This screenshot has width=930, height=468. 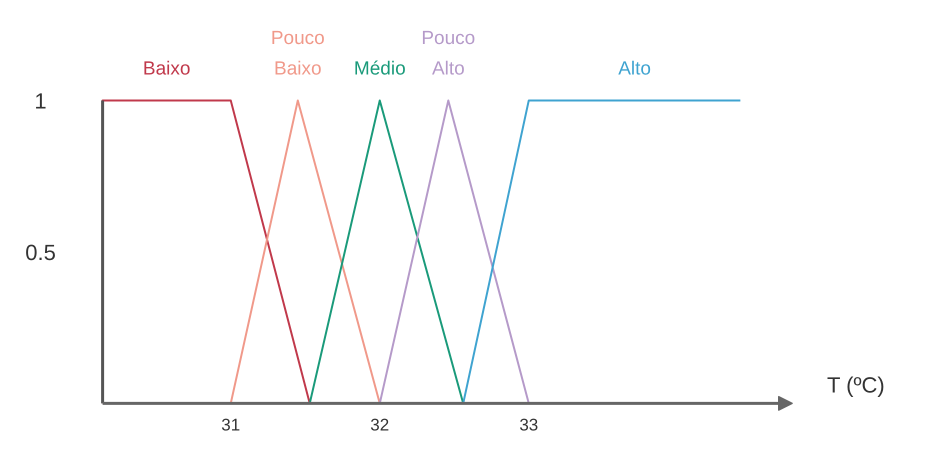 What do you see at coordinates (448, 54) in the screenshot?
I see `series-label: Pouco Alto` at bounding box center [448, 54].